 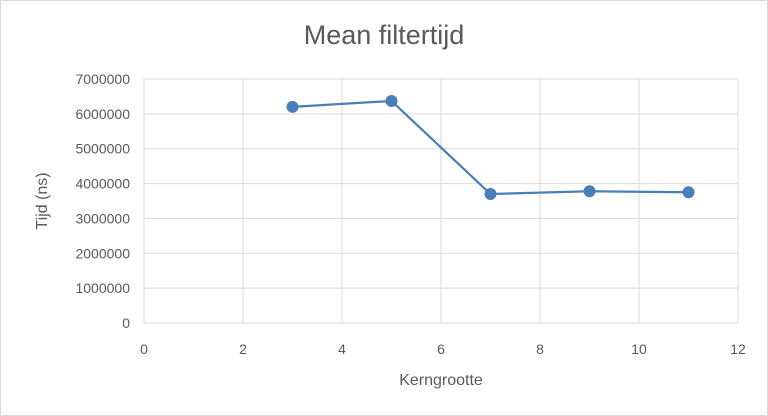 I want to click on y-tick-label: 0, so click(x=126, y=323).